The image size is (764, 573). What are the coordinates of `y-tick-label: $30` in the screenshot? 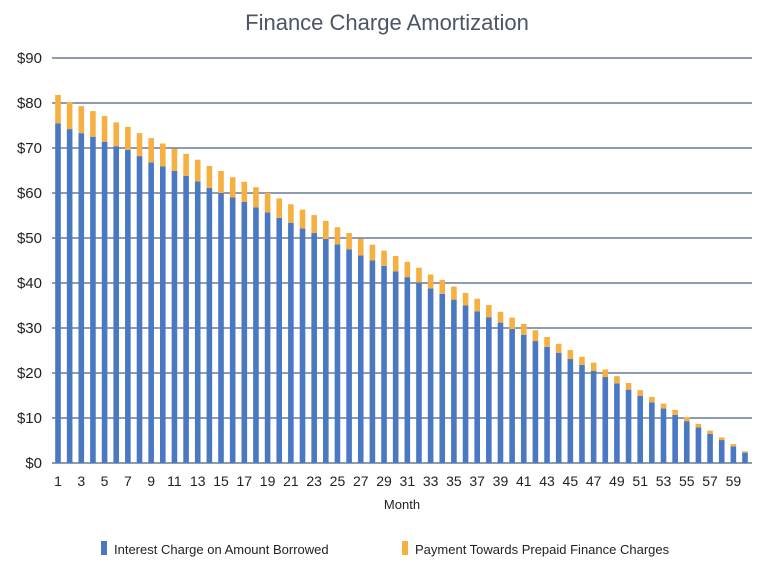 It's located at (29, 328).